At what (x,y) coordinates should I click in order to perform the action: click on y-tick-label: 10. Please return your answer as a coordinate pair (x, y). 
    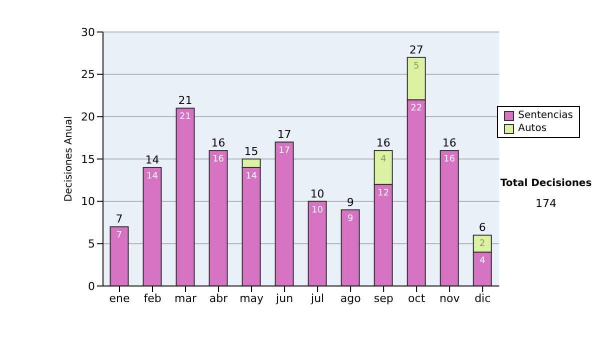
    Looking at the image, I should click on (88, 201).